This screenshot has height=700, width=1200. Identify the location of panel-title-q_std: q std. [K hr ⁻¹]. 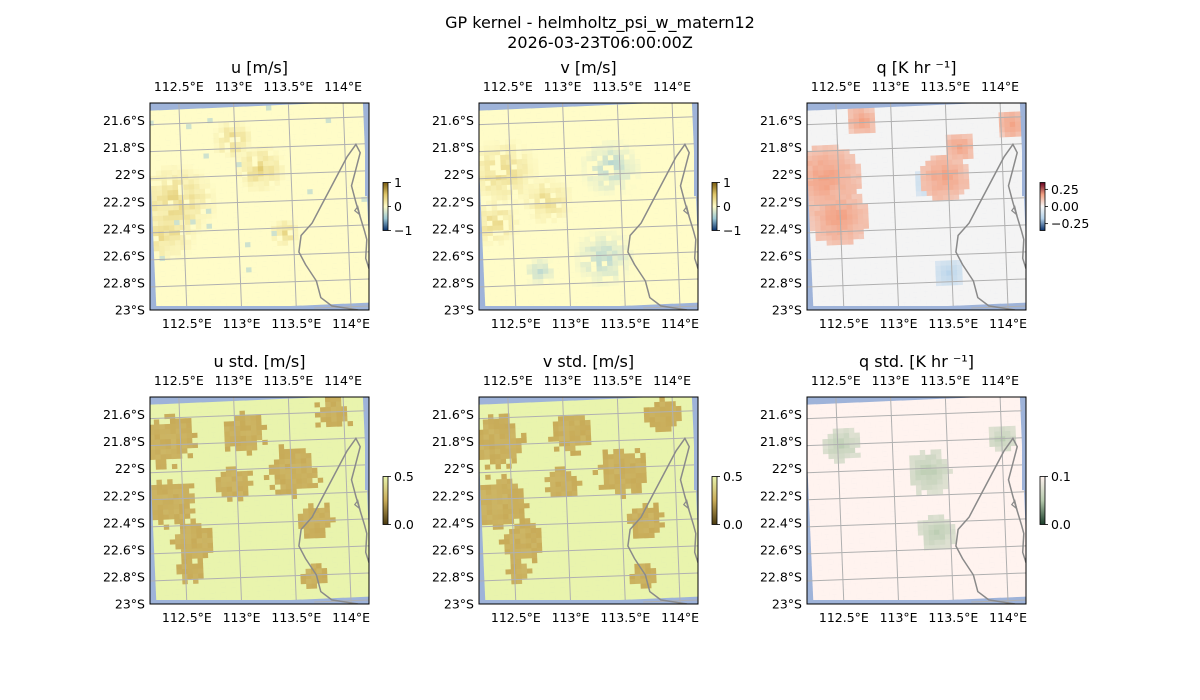
(916, 361).